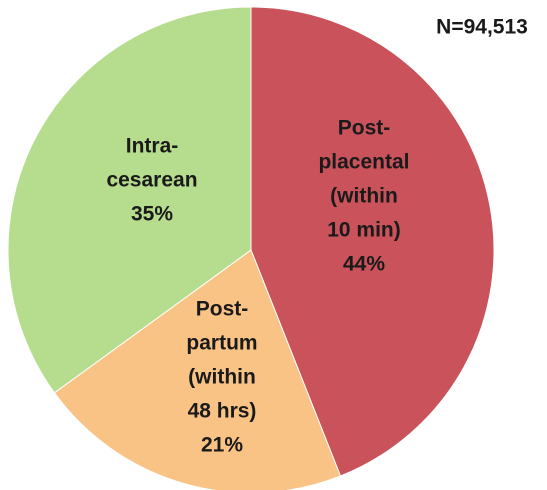  Describe the element at coordinates (363, 162) in the screenshot. I see `slice-label: placental` at that location.